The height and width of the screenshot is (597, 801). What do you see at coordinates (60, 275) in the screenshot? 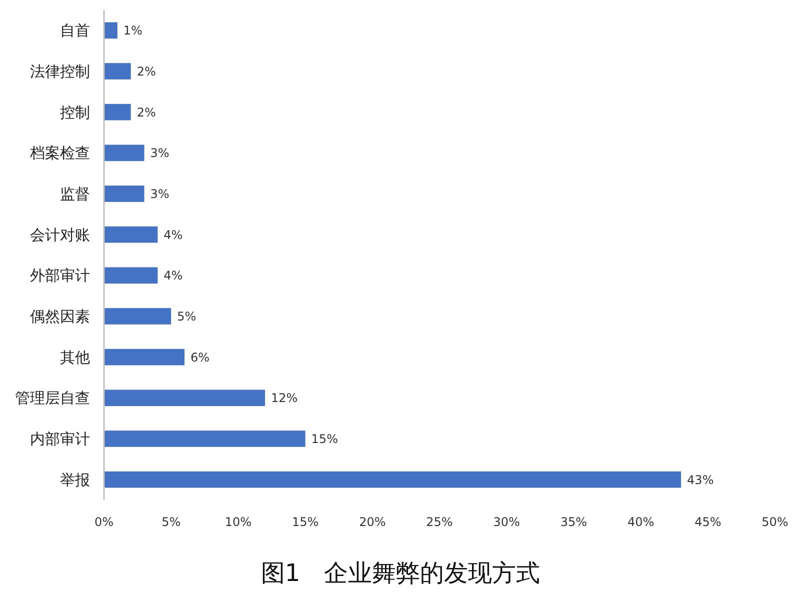
I see `y-tick-label: 外部审计` at bounding box center [60, 275].